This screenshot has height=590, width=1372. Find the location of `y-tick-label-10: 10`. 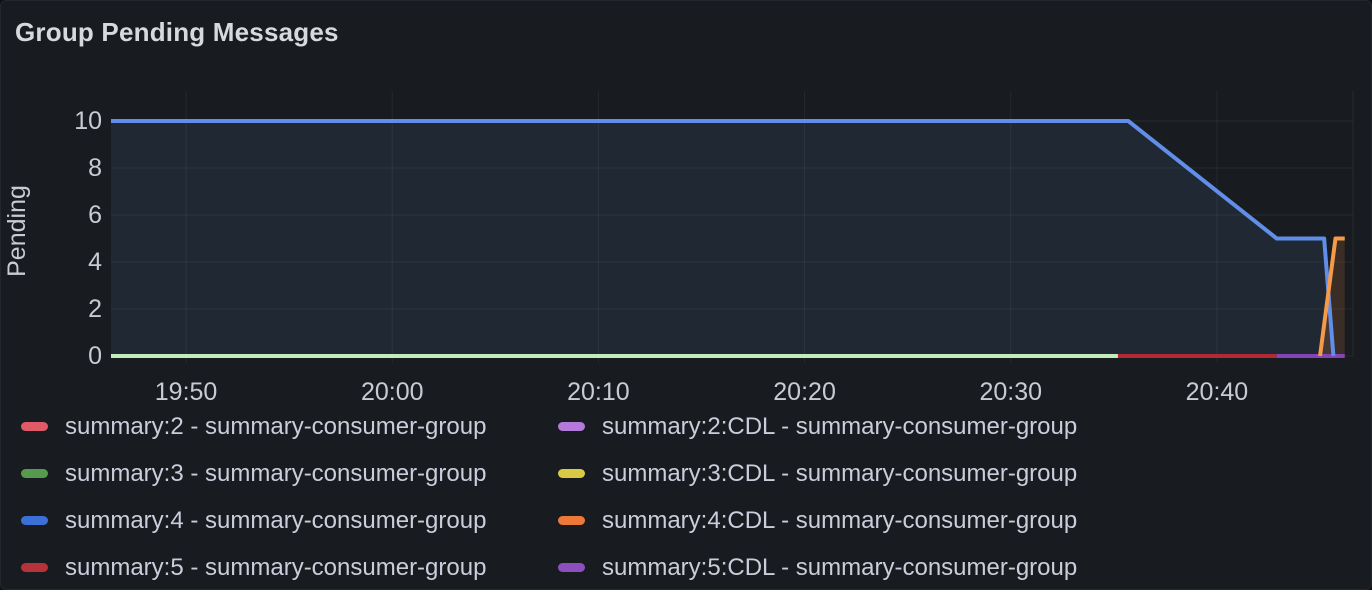

y-tick-label-10: 10 is located at coordinates (88, 121).